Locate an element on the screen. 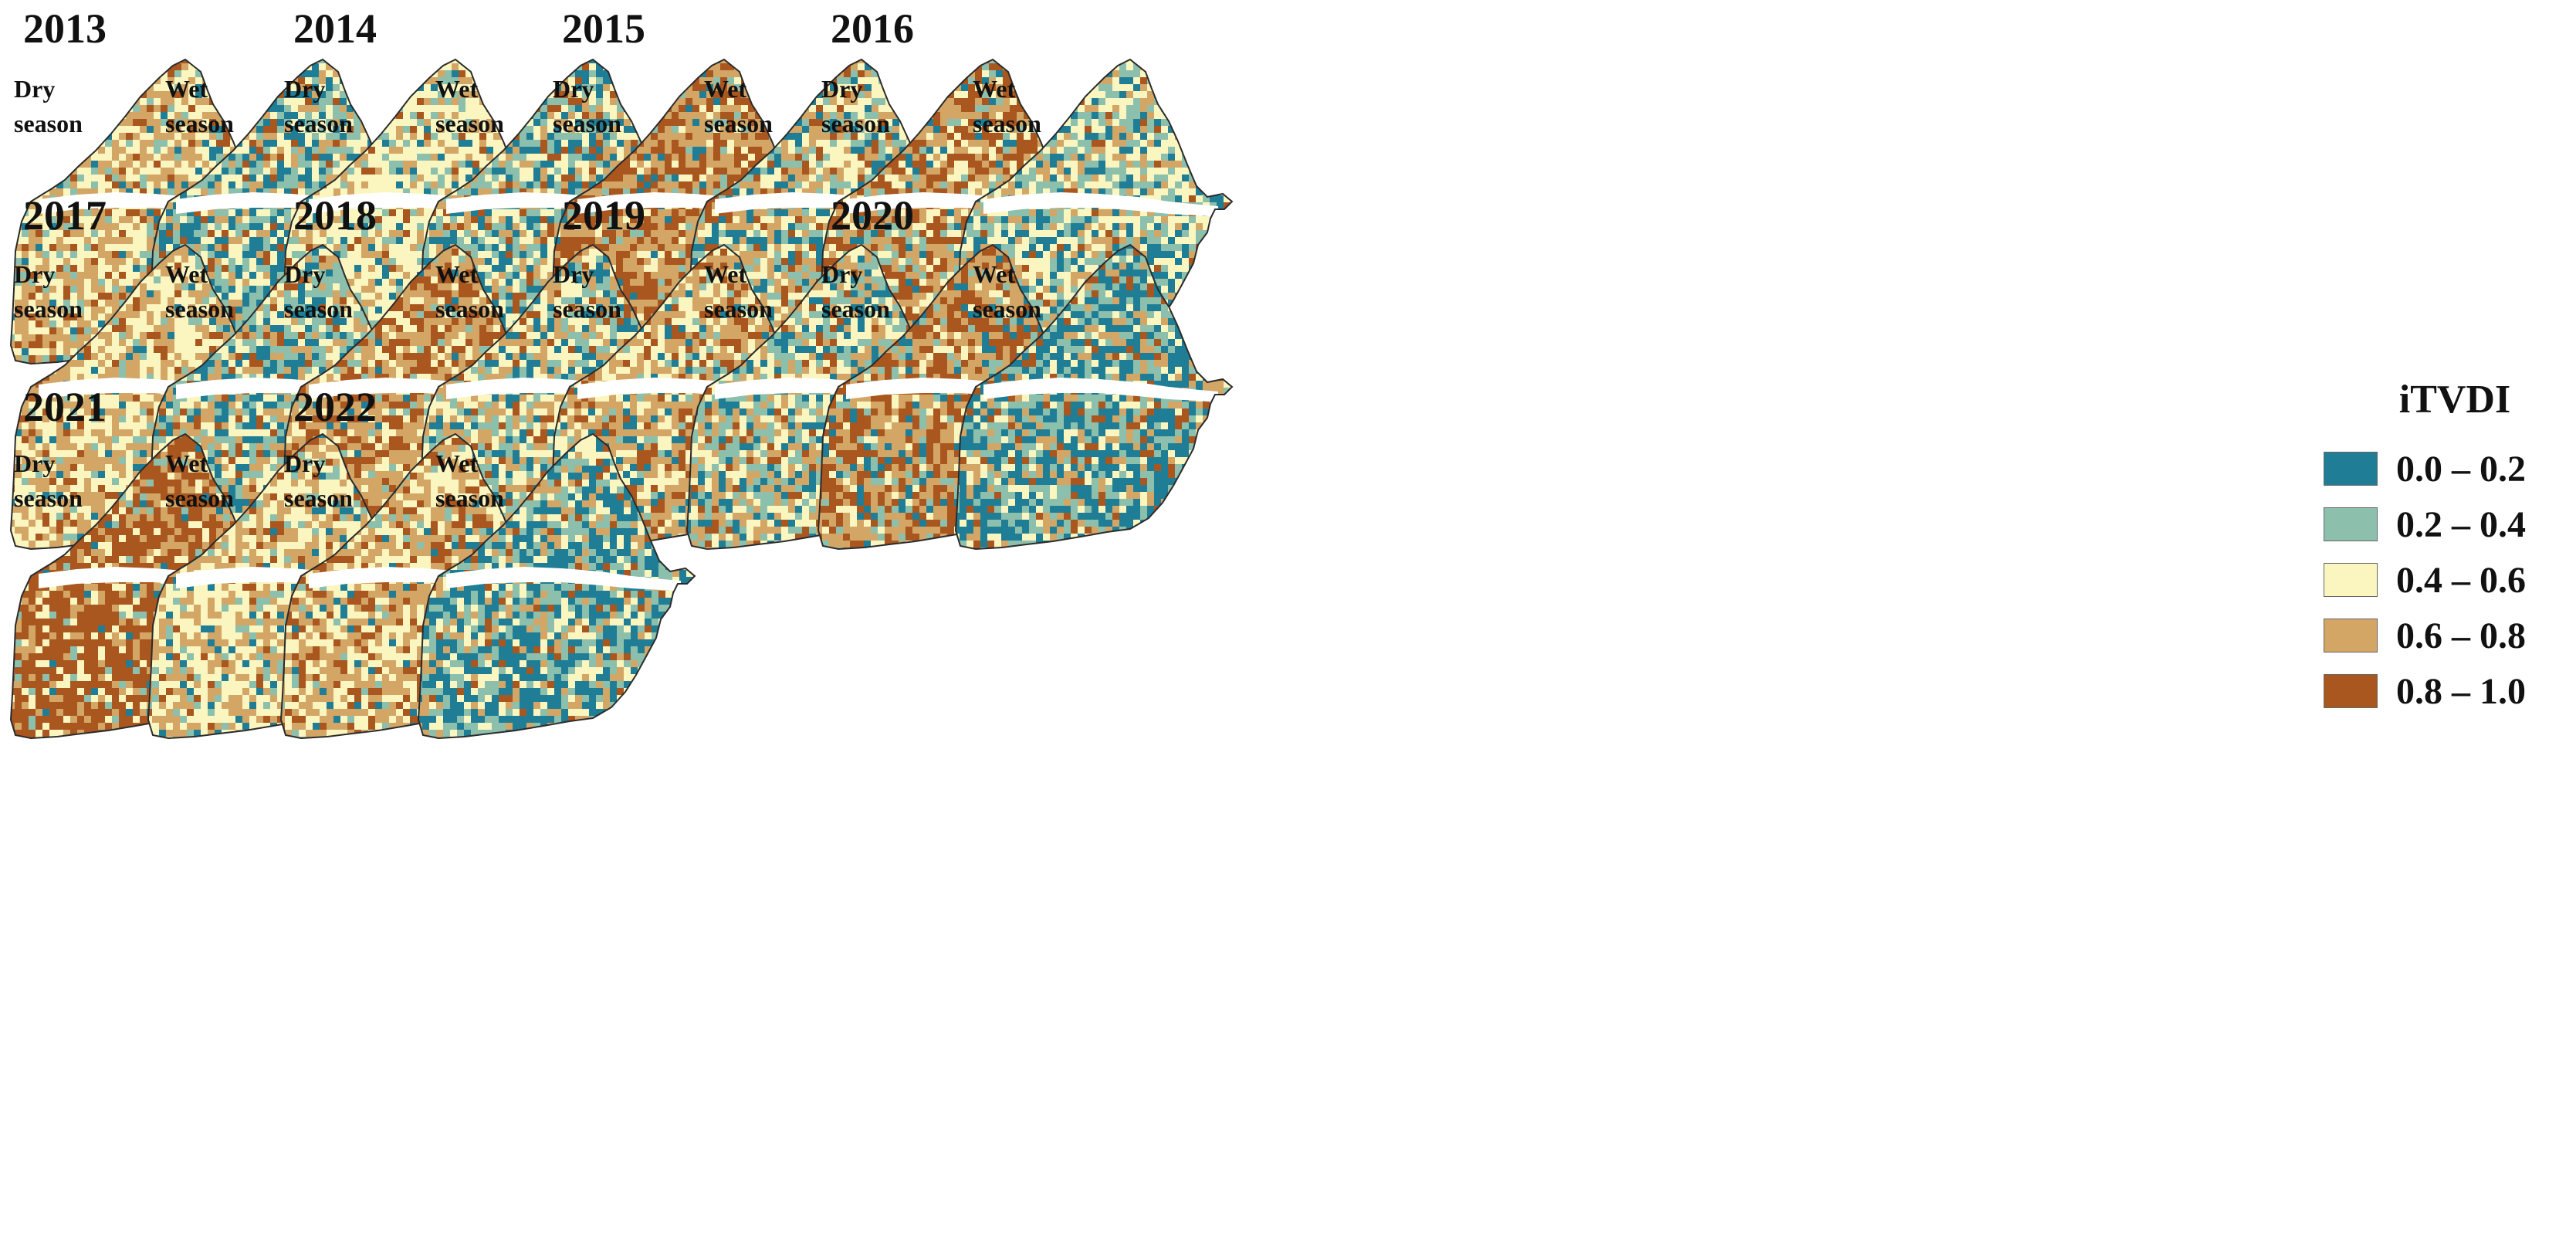 The width and height of the screenshot is (2576, 1244). wet-season-map-2022 is located at coordinates (558, 589).